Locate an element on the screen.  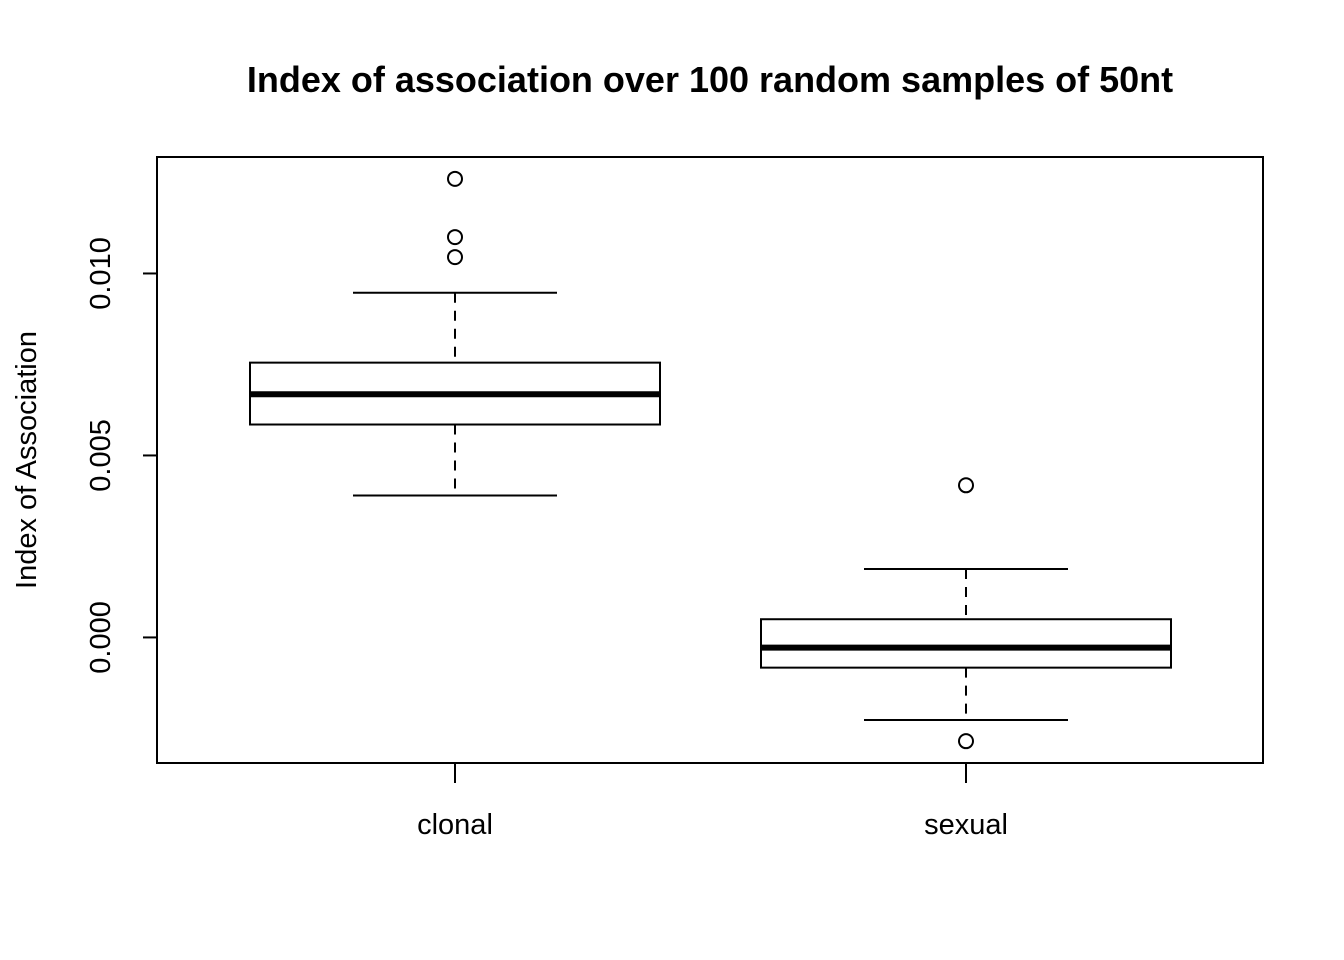
y-axis: 0.000 0.005 0.010 is located at coordinates (121, 455).